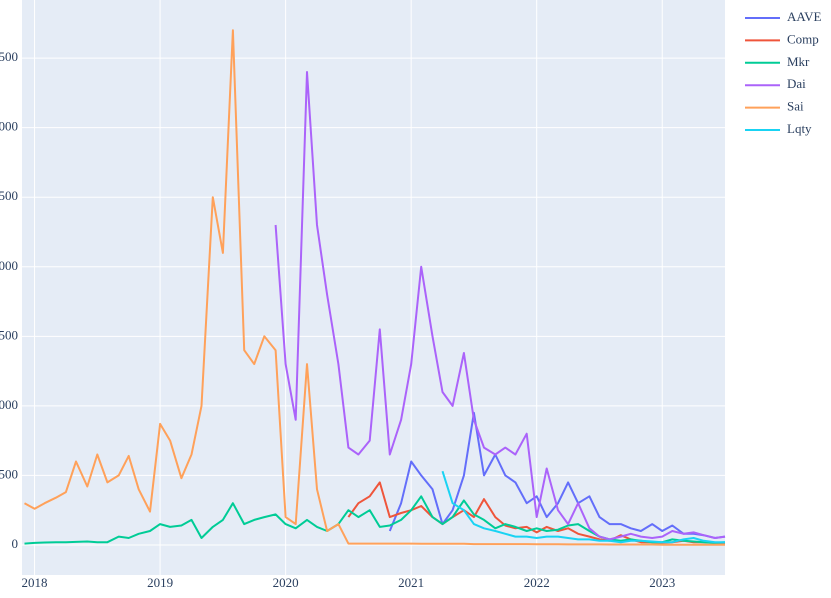 The width and height of the screenshot is (831, 598). What do you see at coordinates (537, 582) in the screenshot?
I see `x-tick-label: 2022` at bounding box center [537, 582].